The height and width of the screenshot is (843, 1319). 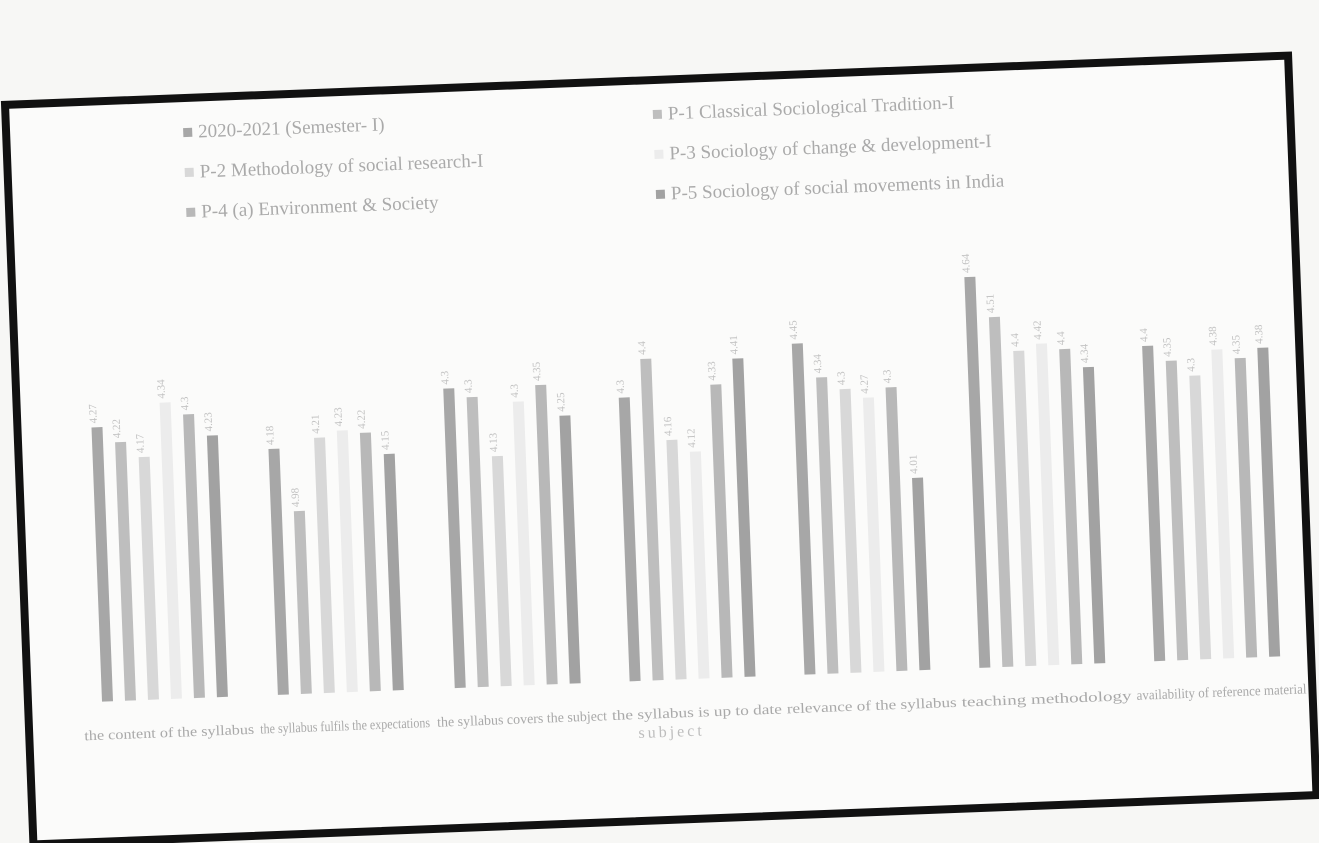 I want to click on data-label-6-2: 4.51, so click(x=991, y=304).